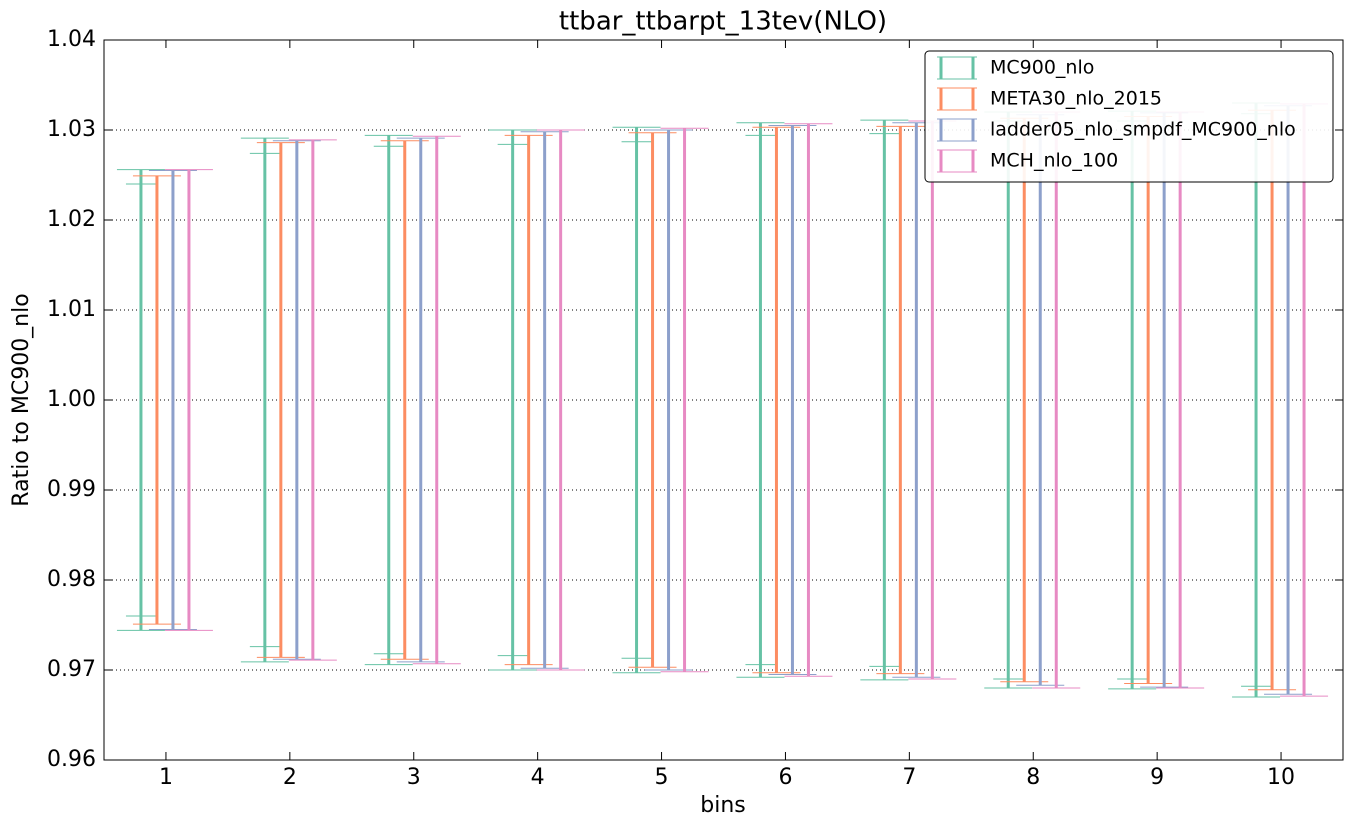  Describe the element at coordinates (290, 777) in the screenshot. I see `x-tick-label: 2` at that location.